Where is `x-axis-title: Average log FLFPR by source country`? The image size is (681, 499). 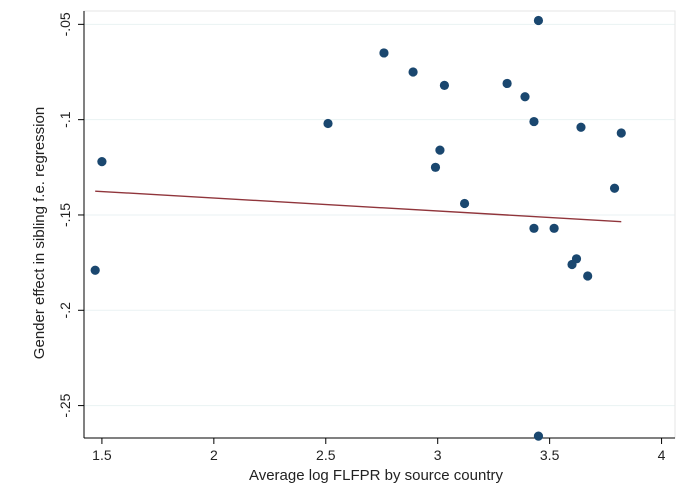
x-axis-title: Average log FLFPR by source country is located at coordinates (376, 475).